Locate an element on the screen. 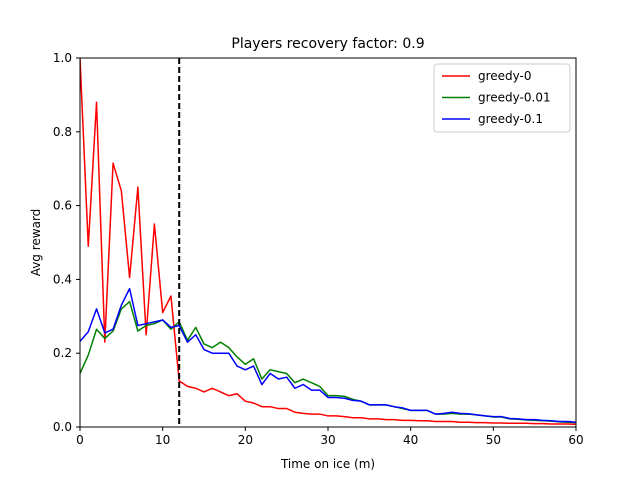  x-tick-label: 30 is located at coordinates (327, 440).